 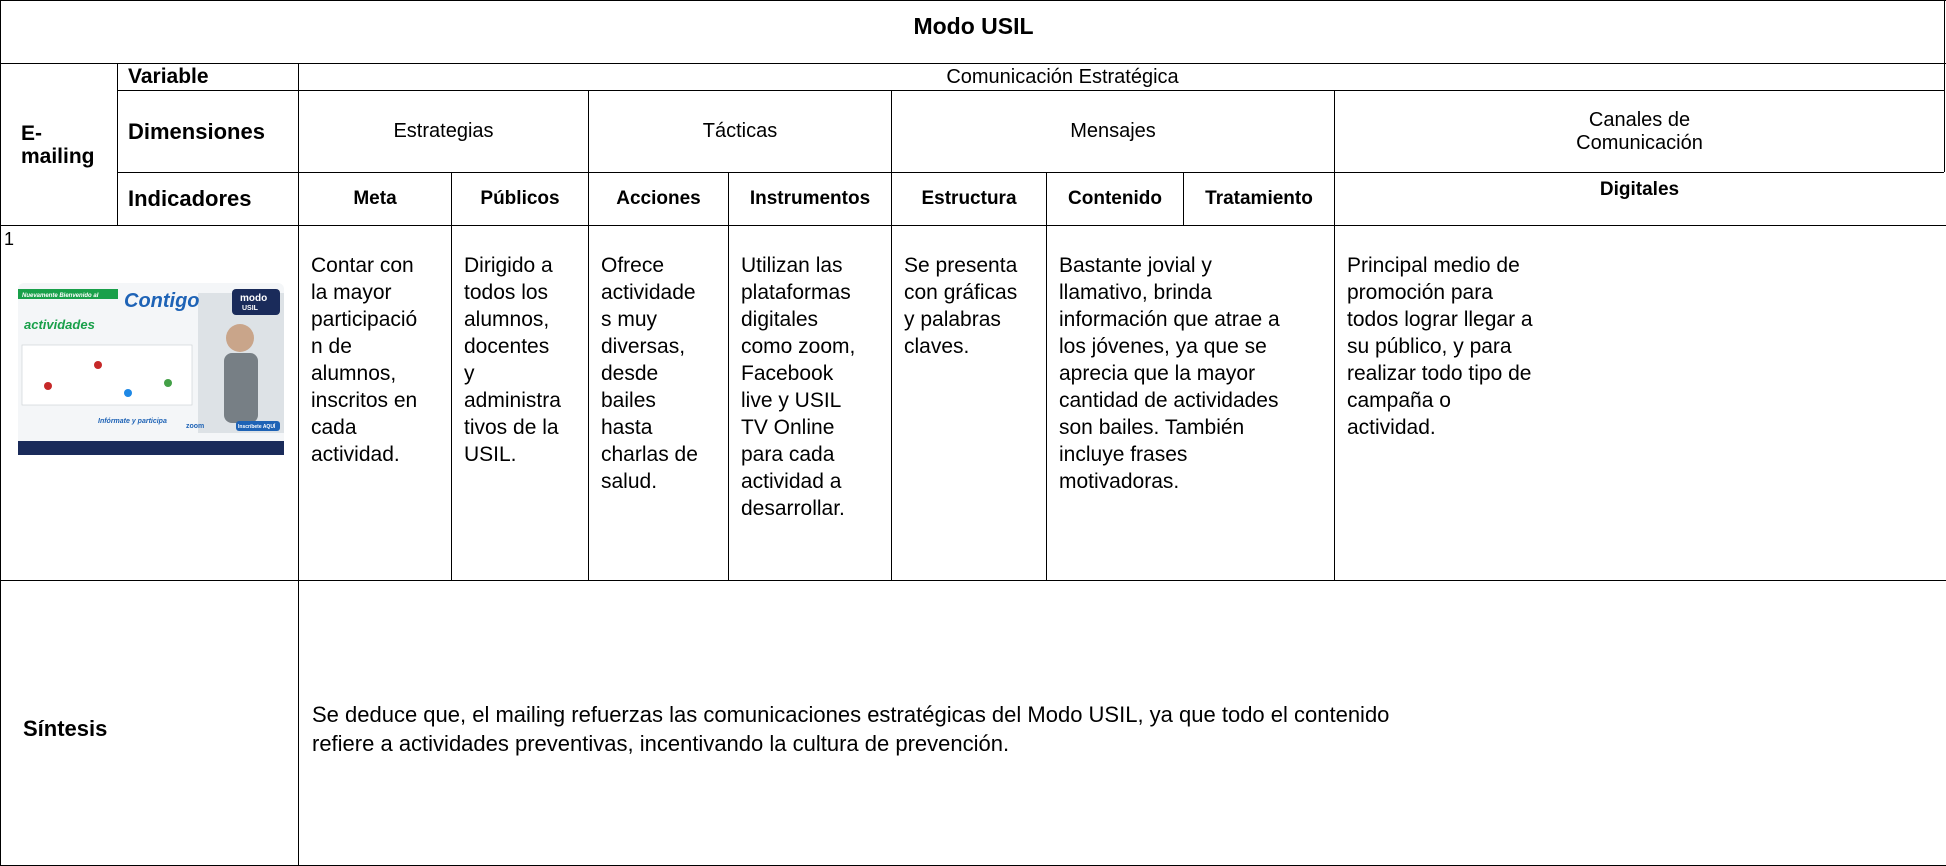 What do you see at coordinates (1135, 265) in the screenshot?
I see `body-line: Bastante jovial y` at bounding box center [1135, 265].